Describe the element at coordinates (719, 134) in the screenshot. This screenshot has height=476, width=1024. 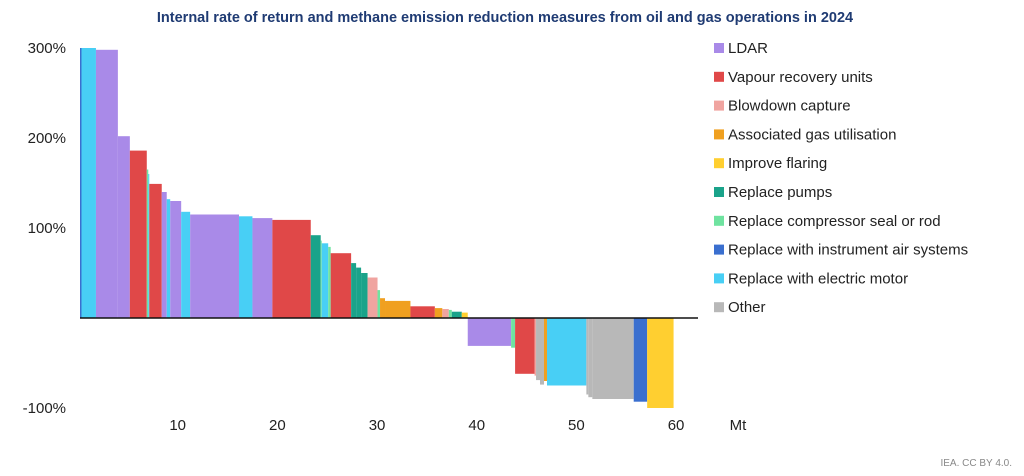
I see `legend-swatch-associated-gas-utilisation` at that location.